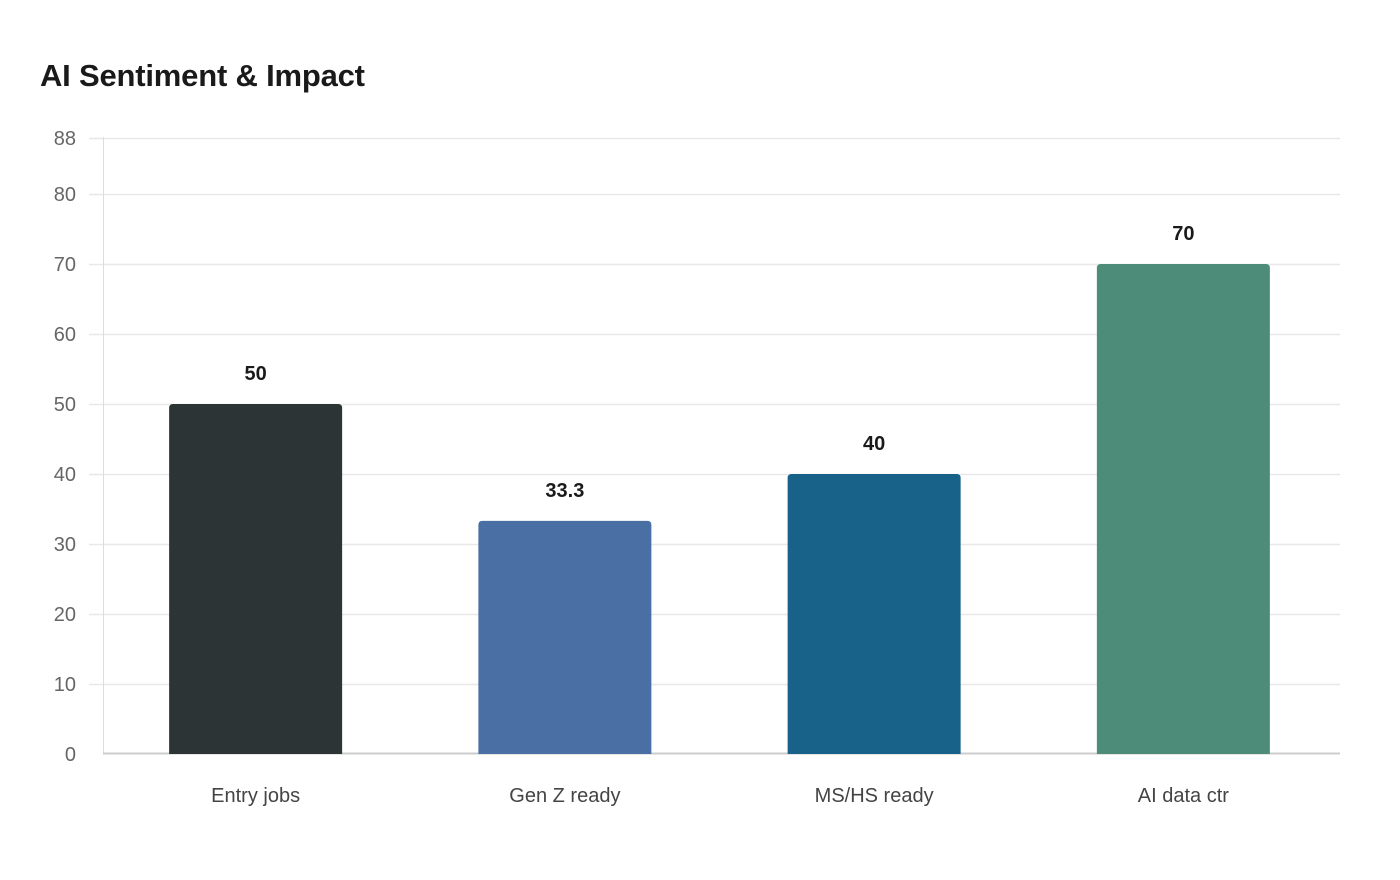 The image size is (1400, 880). Describe the element at coordinates (65, 545) in the screenshot. I see `y-tick-label: 30` at that location.